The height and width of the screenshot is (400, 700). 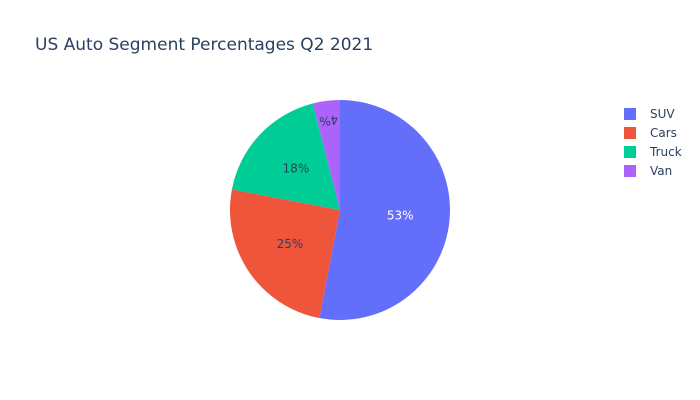 I want to click on slice-label-truck: 18%, so click(x=296, y=169).